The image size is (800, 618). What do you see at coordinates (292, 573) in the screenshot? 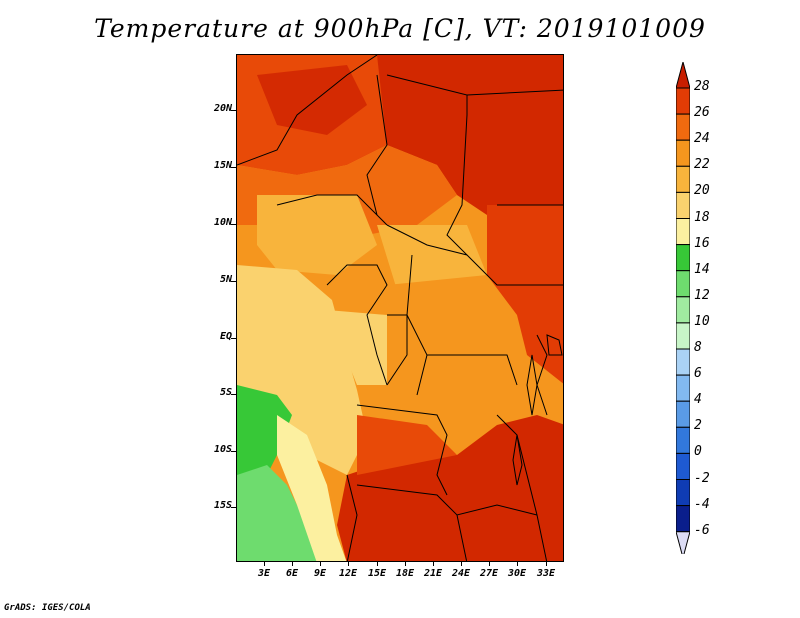
I see `lon-label: 6E` at bounding box center [292, 573].